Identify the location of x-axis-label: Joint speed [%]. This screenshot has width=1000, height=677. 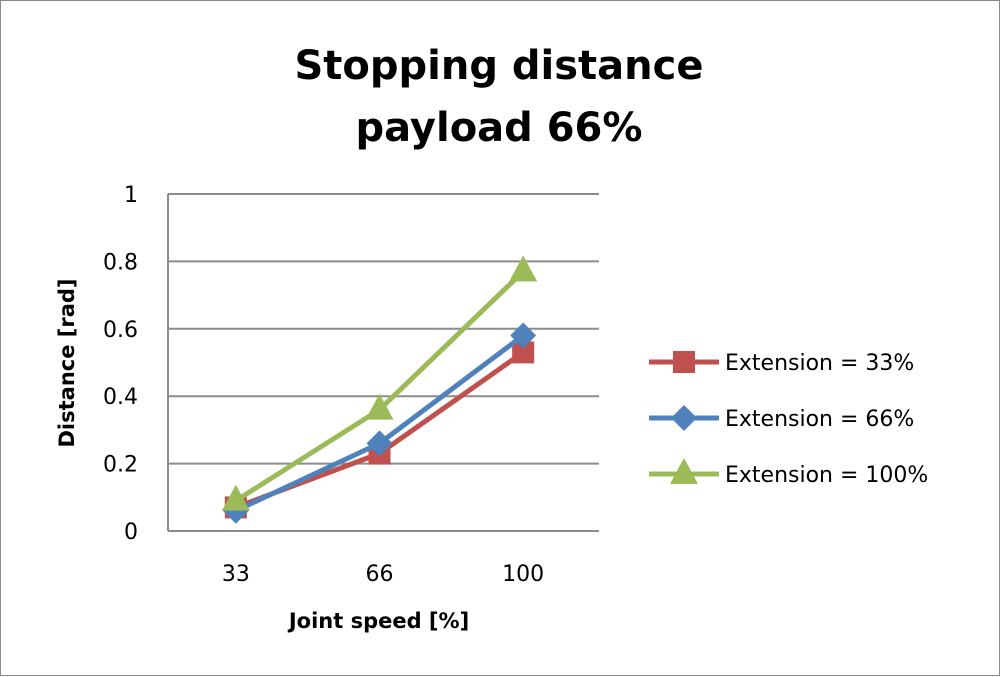
(378, 621).